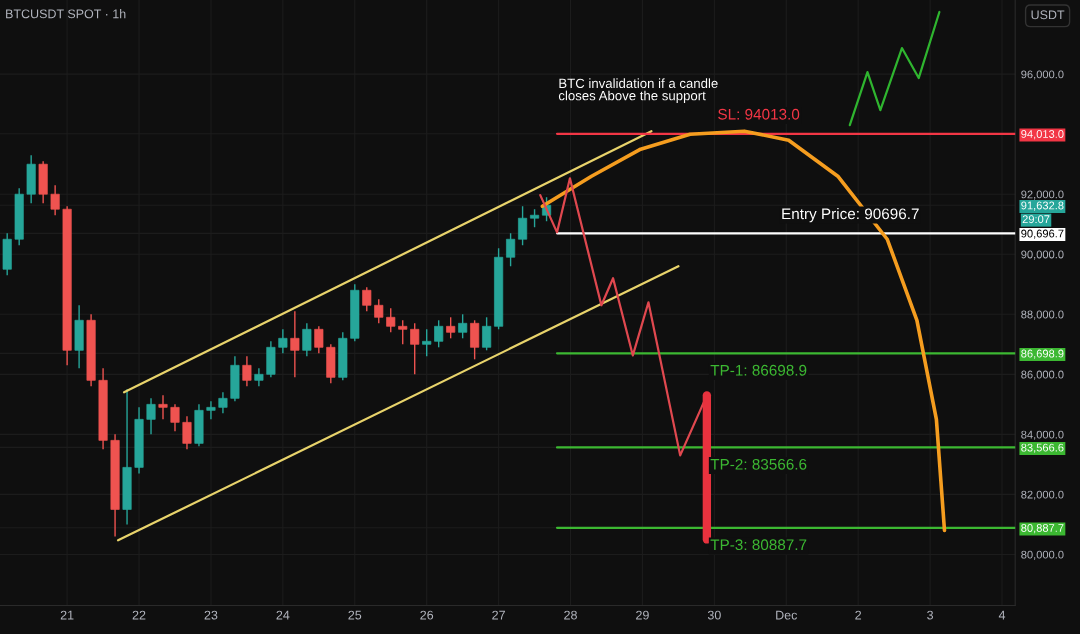 The width and height of the screenshot is (1080, 634). Describe the element at coordinates (1042, 435) in the screenshot. I see `y-tick-label: 84,000.0` at that location.